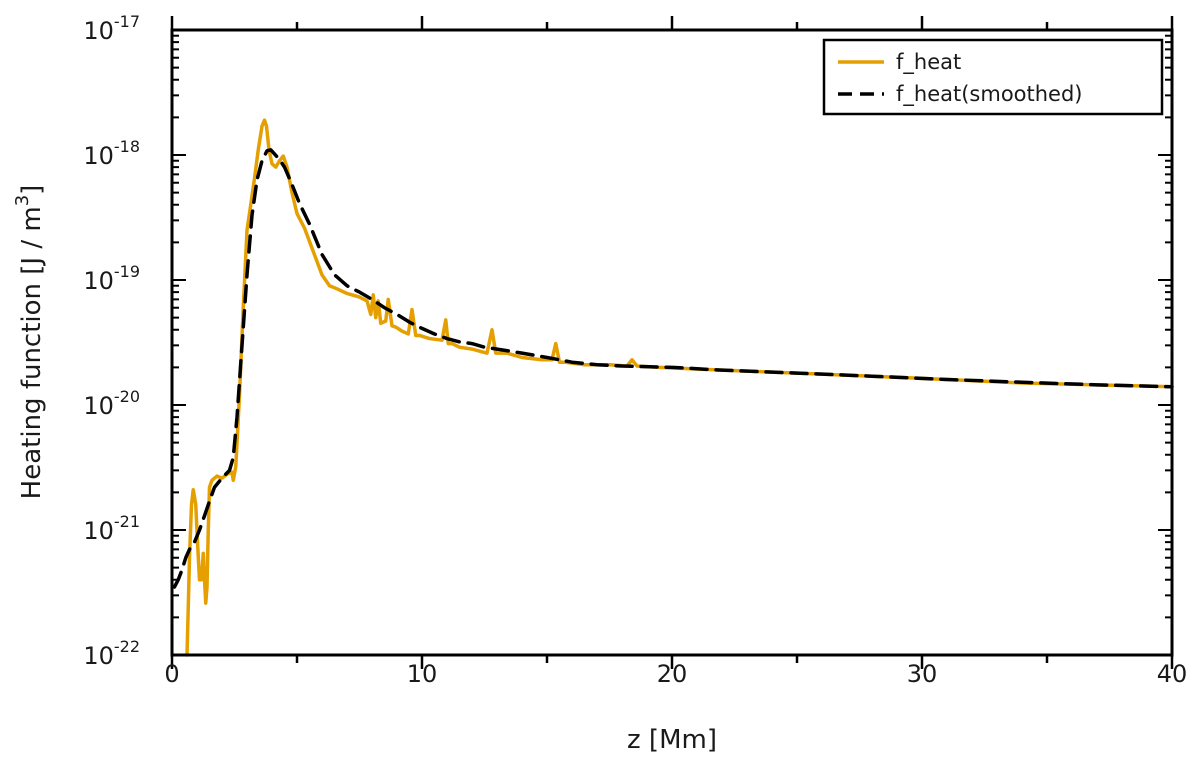 This screenshot has width=1200, height=762. I want to click on legend-label-f-heat-smoothed: f_heat(smoothed), so click(989, 94).